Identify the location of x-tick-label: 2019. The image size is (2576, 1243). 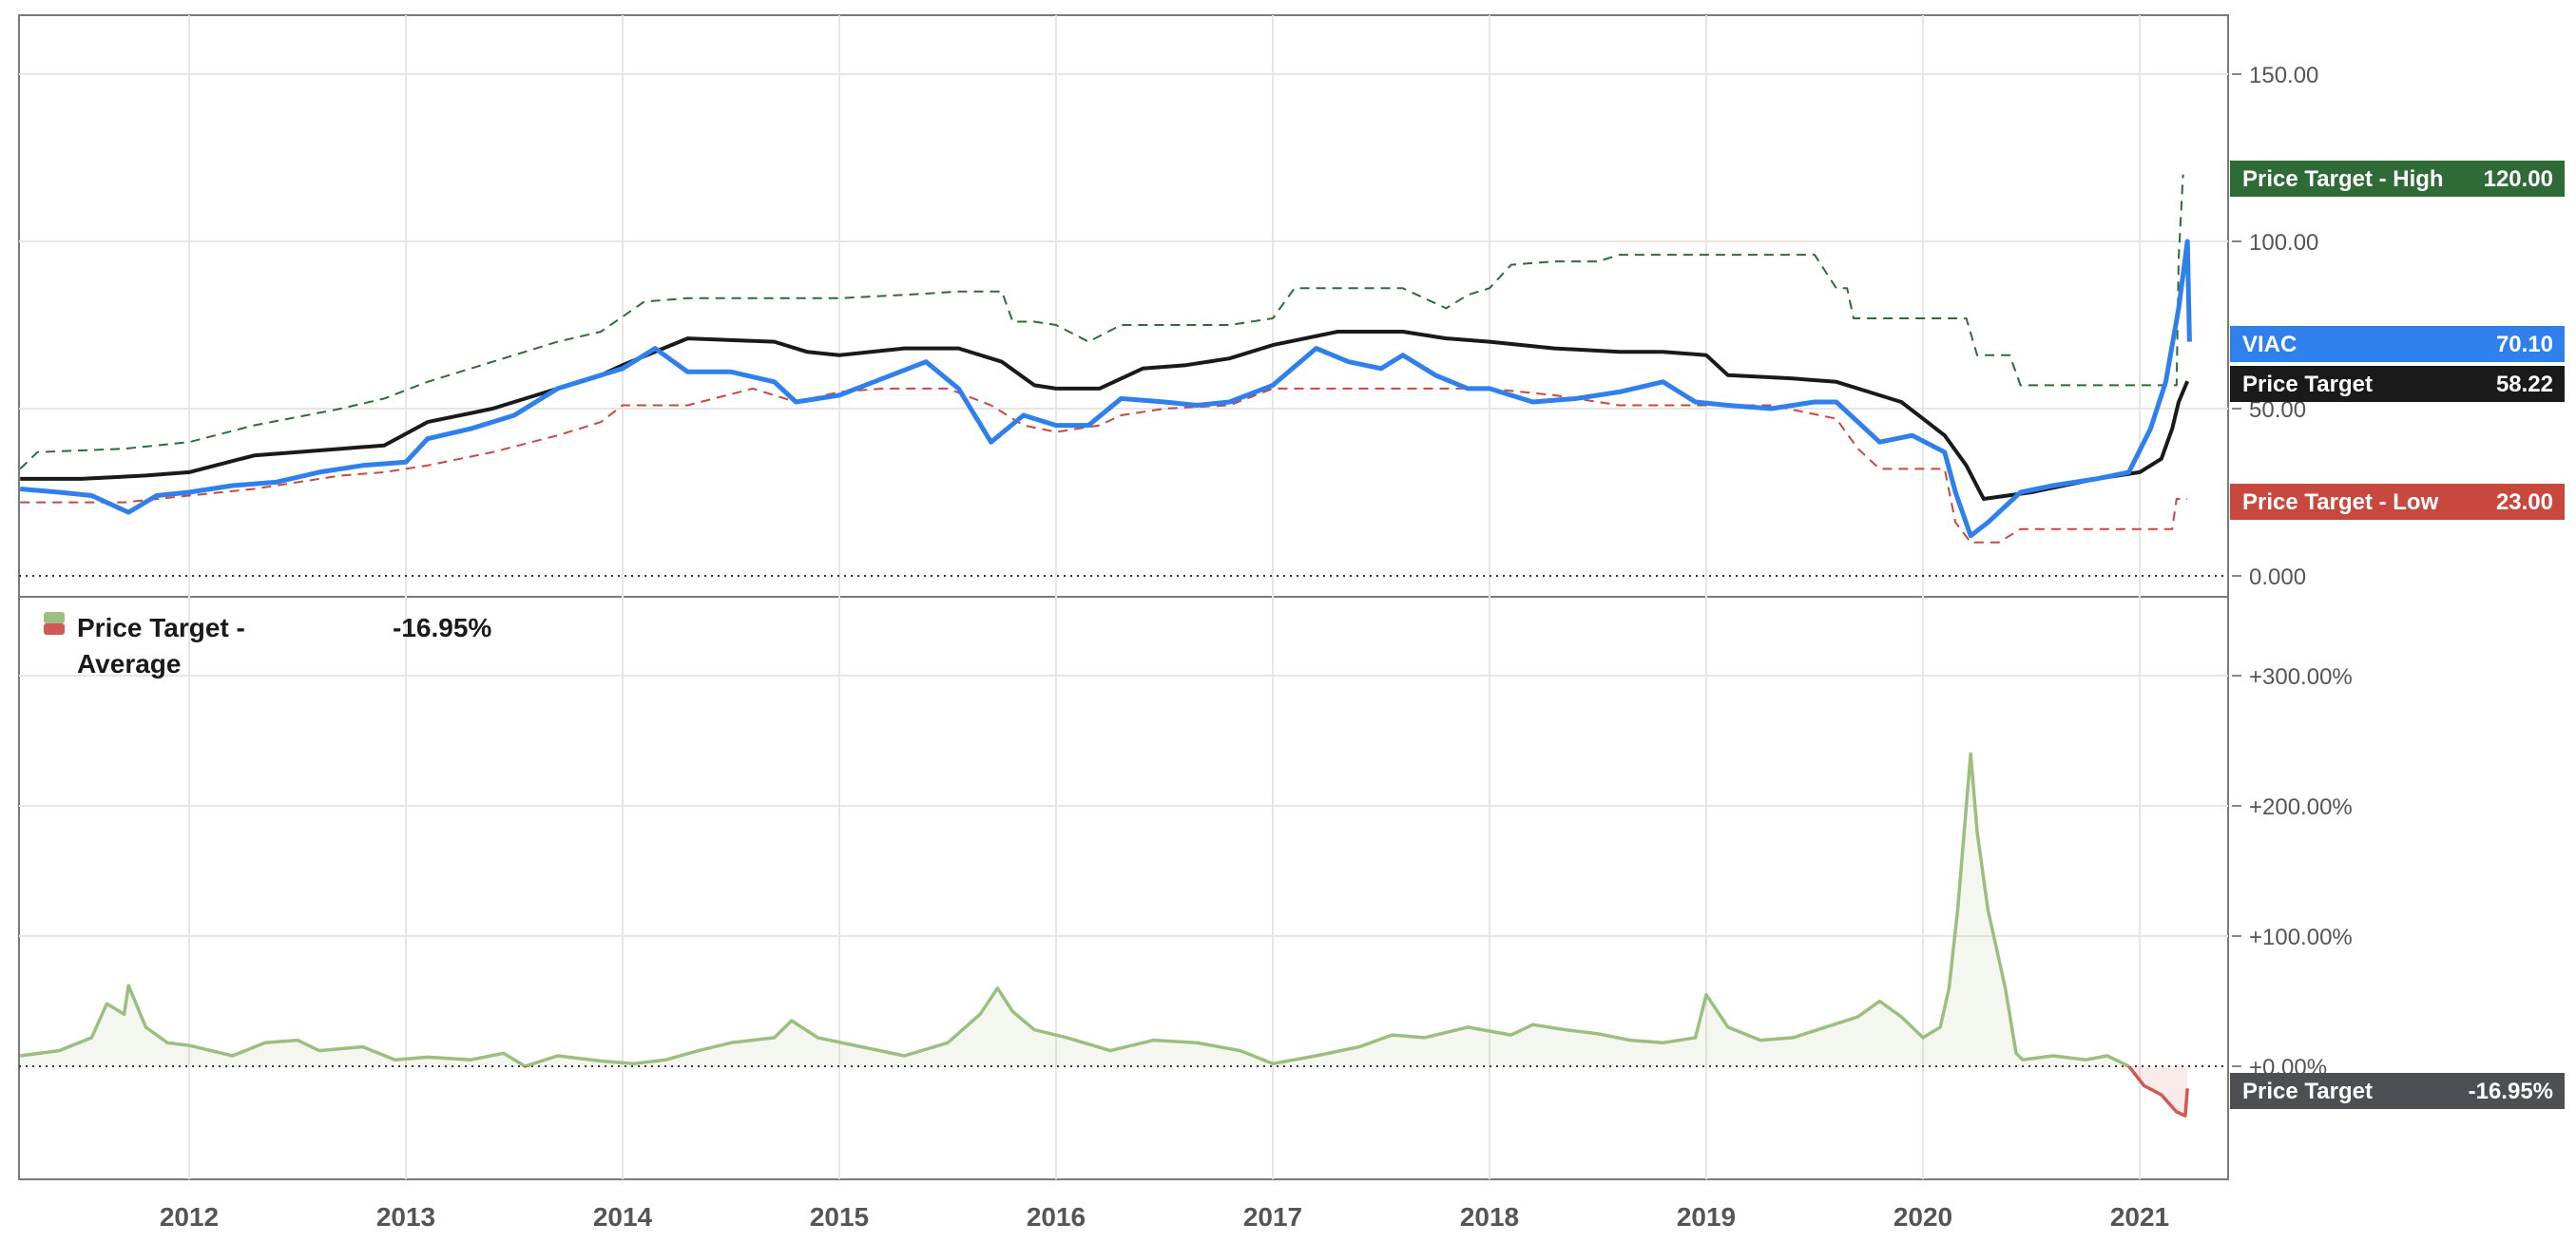
(1707, 1217).